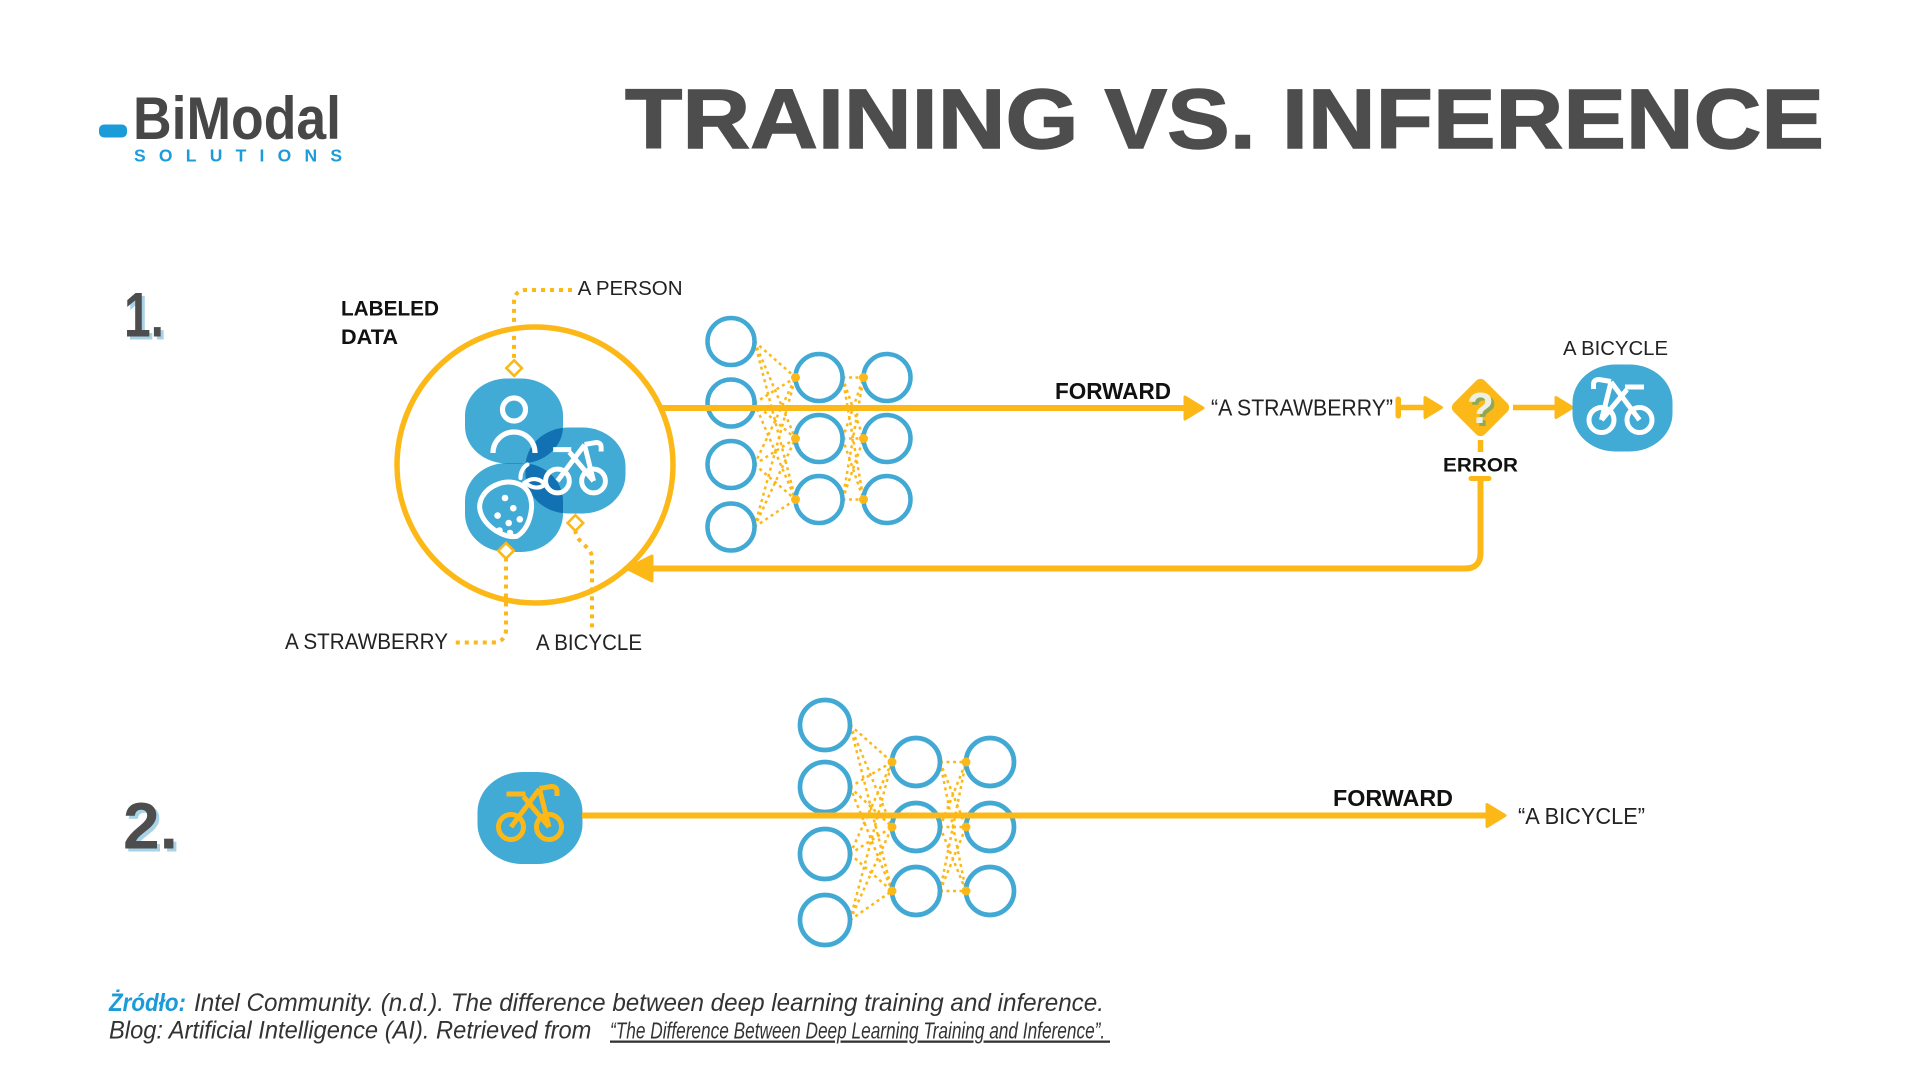  Describe the element at coordinates (237, 118) in the screenshot. I see `svg-text: BiModal` at that location.